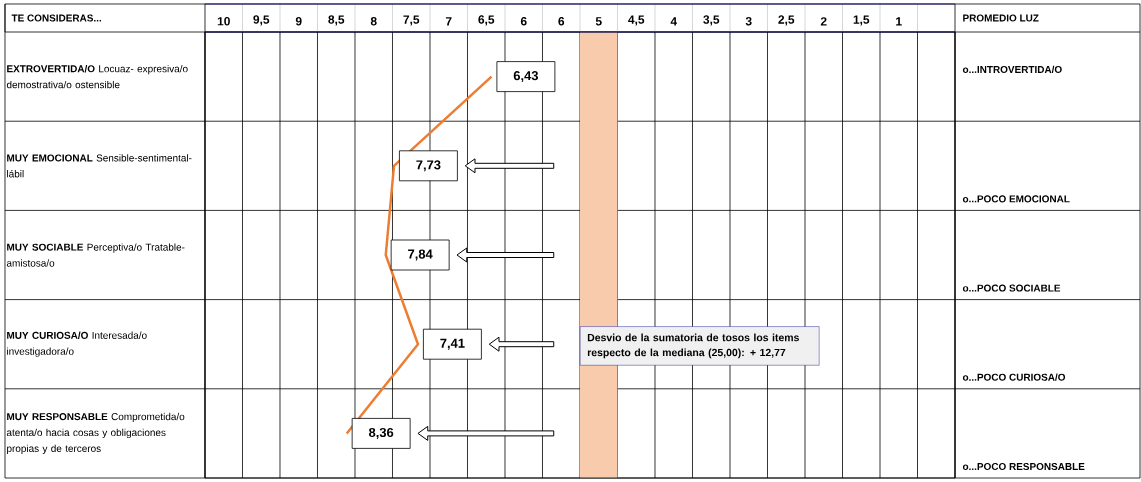 This screenshot has height=482, width=1141. I want to click on x-tick-label: 8, so click(373, 21).